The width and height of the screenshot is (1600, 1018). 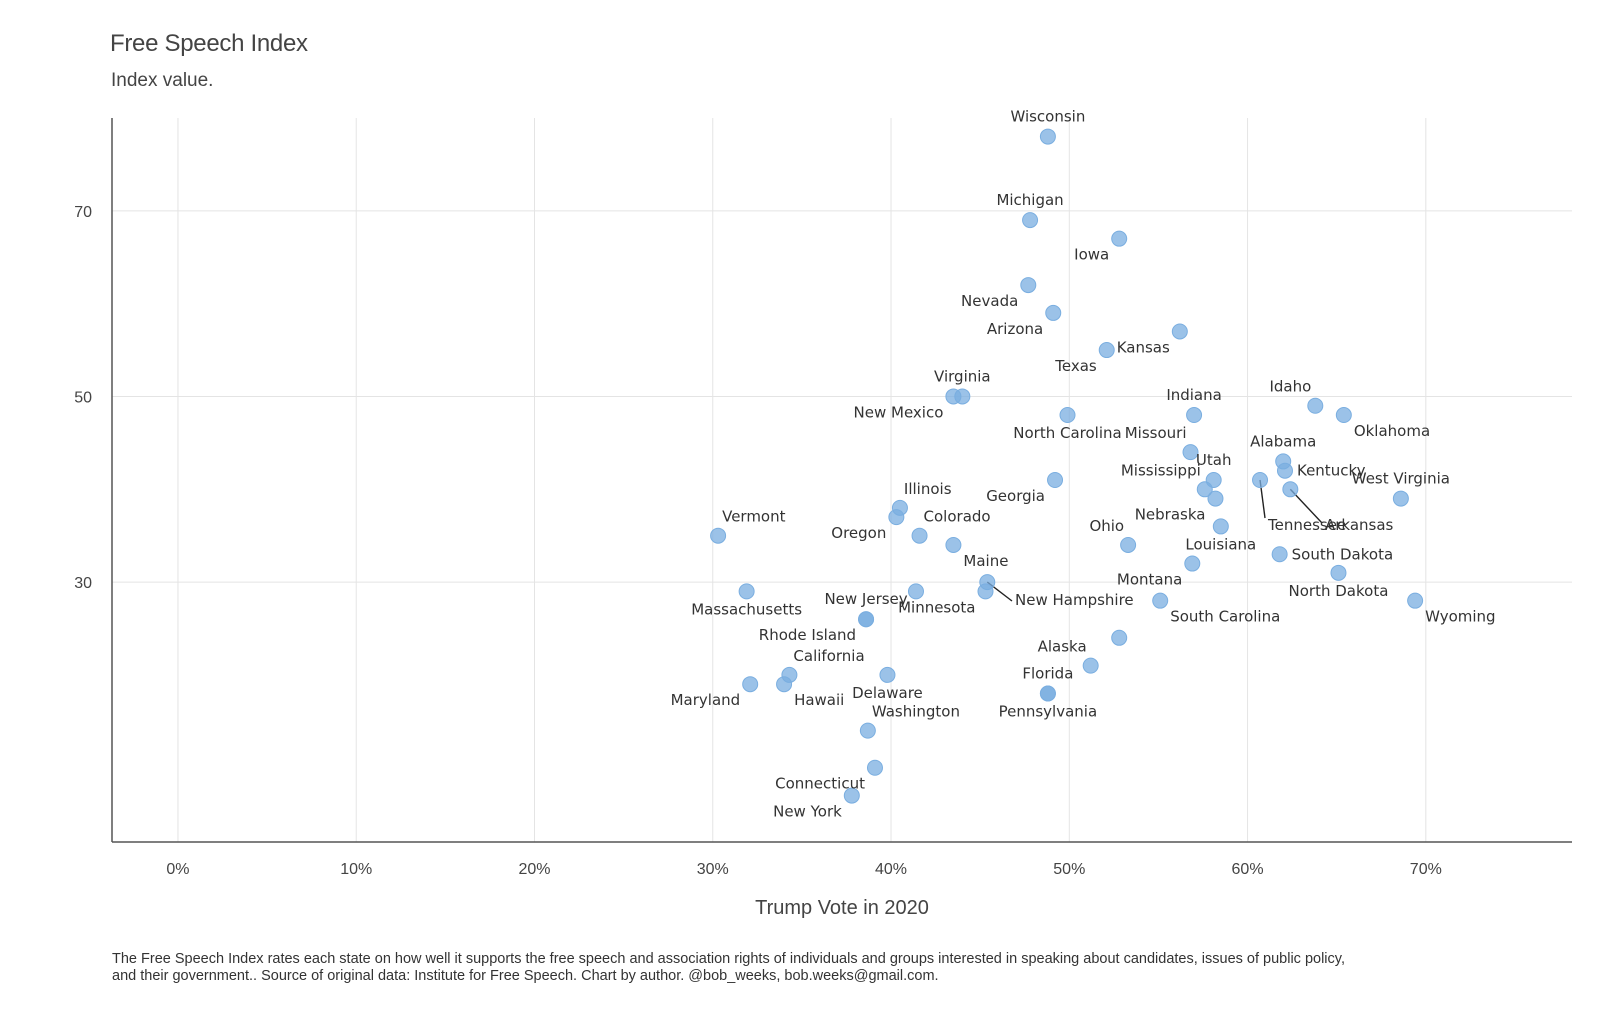 What do you see at coordinates (177, 869) in the screenshot?
I see `x-tick-label: 0%` at bounding box center [177, 869].